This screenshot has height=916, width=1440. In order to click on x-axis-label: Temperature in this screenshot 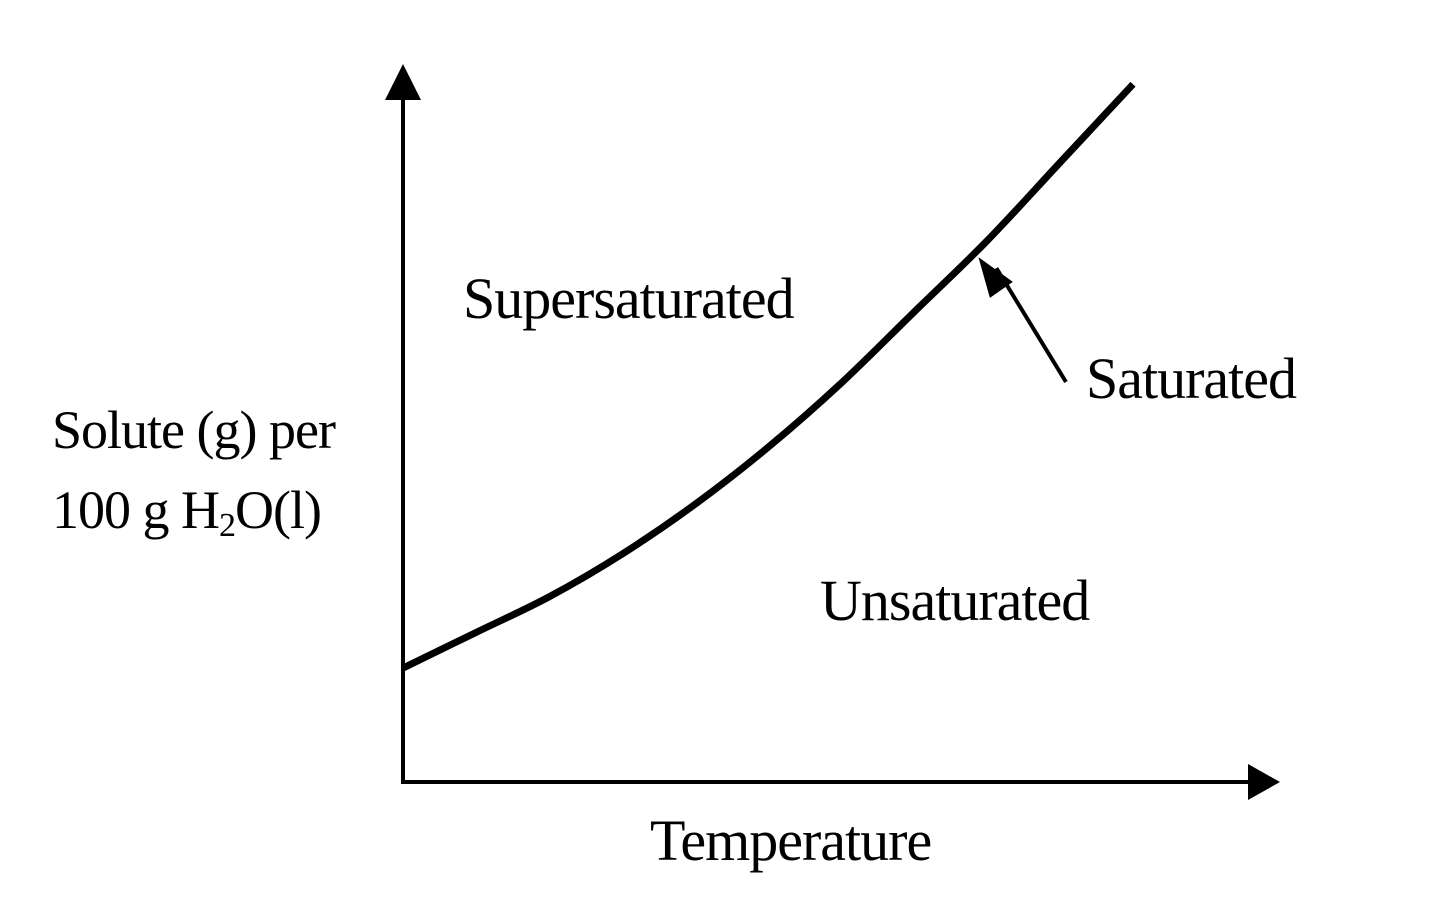, I will do `click(791, 840)`.